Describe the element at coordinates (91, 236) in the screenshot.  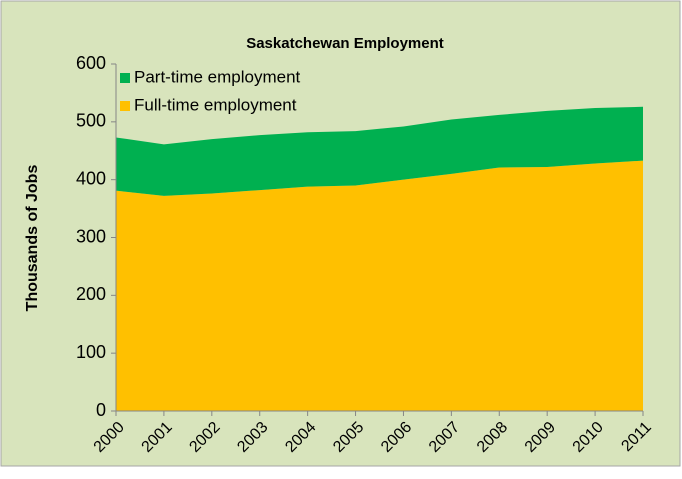
I see `y-tick-label: 300` at that location.